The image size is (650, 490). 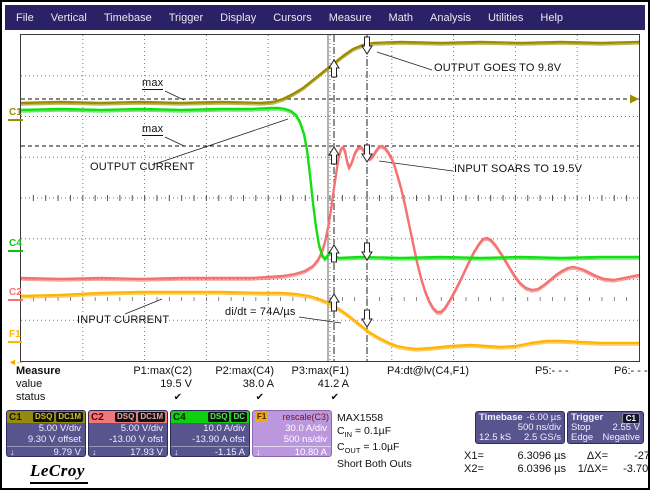 What do you see at coordinates (244, 371) in the screenshot?
I see `measure-header: P2:max(C4)` at bounding box center [244, 371].